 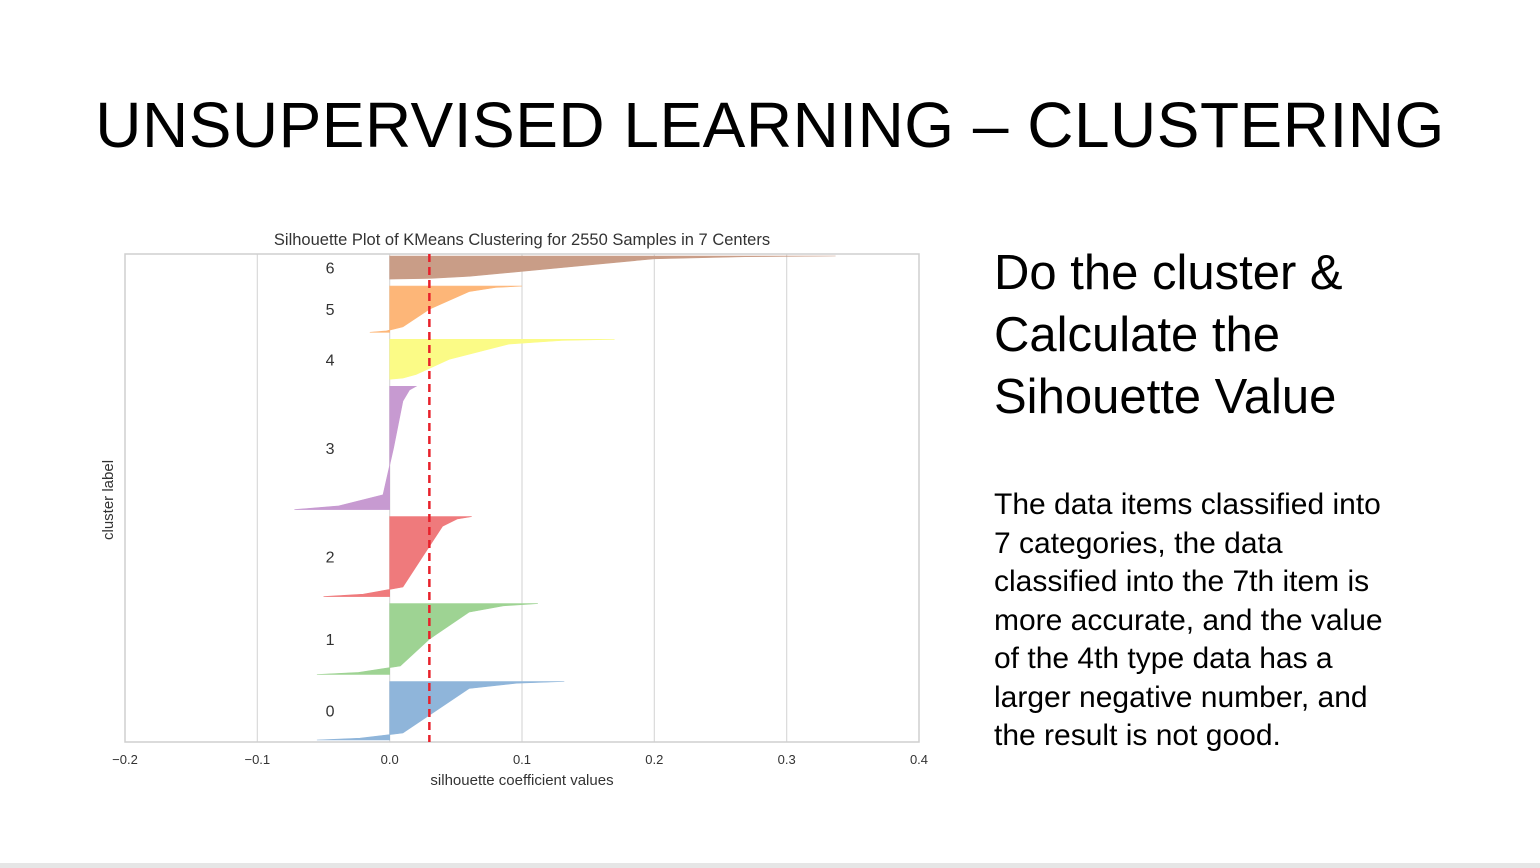 I want to click on cluster-0-silhouette, so click(x=440, y=711).